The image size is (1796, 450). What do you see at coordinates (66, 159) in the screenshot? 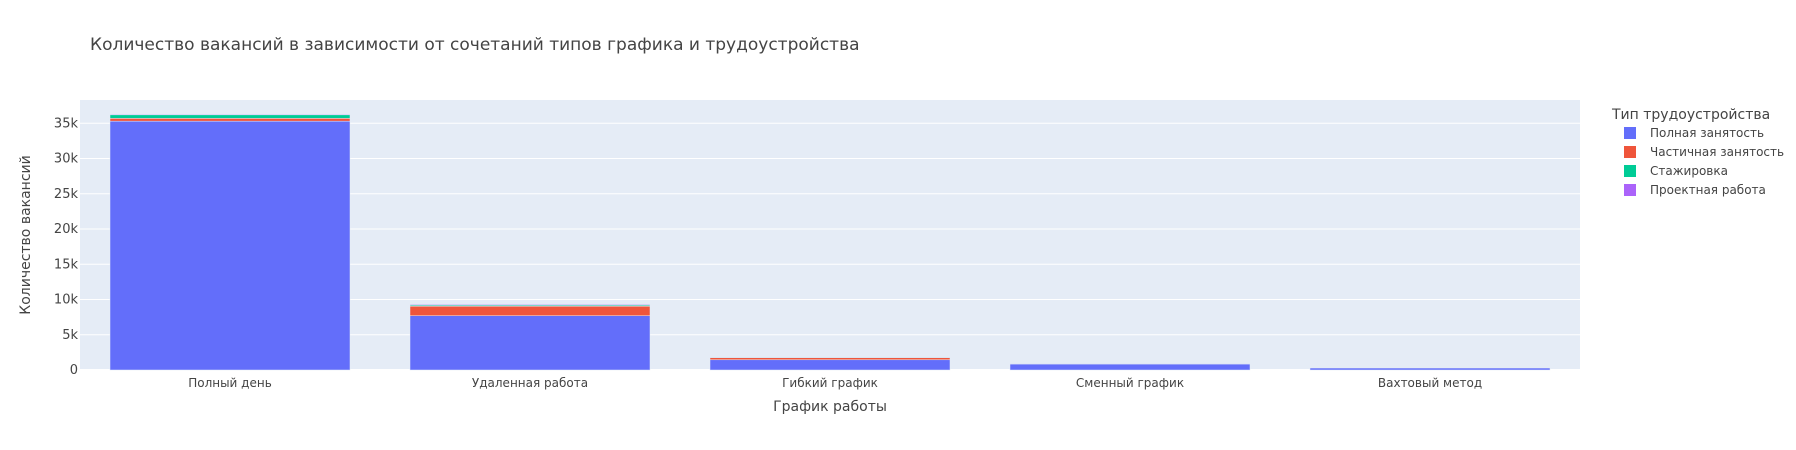
I see `y-tick-label: 30k` at bounding box center [66, 159].